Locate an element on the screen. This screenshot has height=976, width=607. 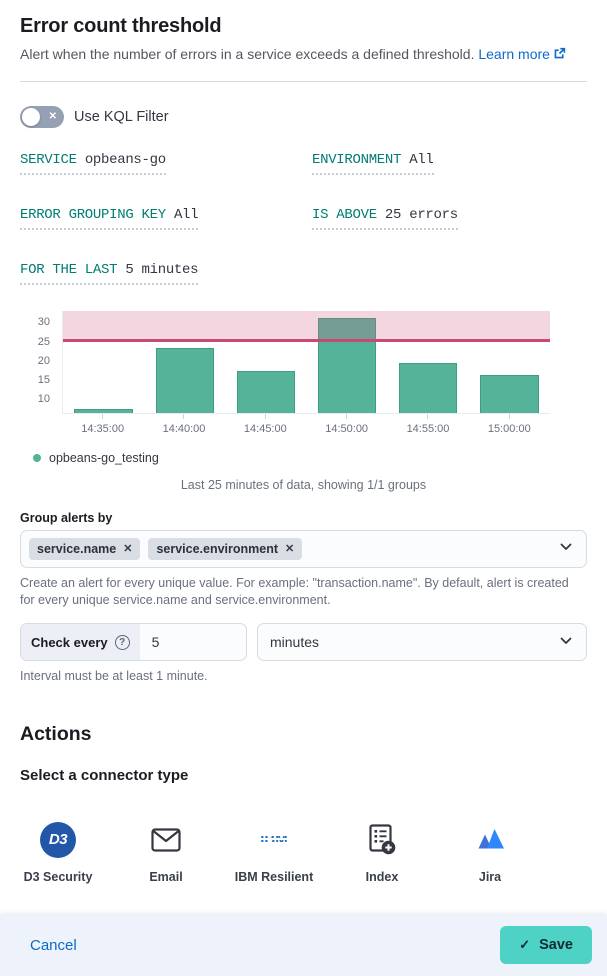
save-button: ✓ Save is located at coordinates (546, 945).